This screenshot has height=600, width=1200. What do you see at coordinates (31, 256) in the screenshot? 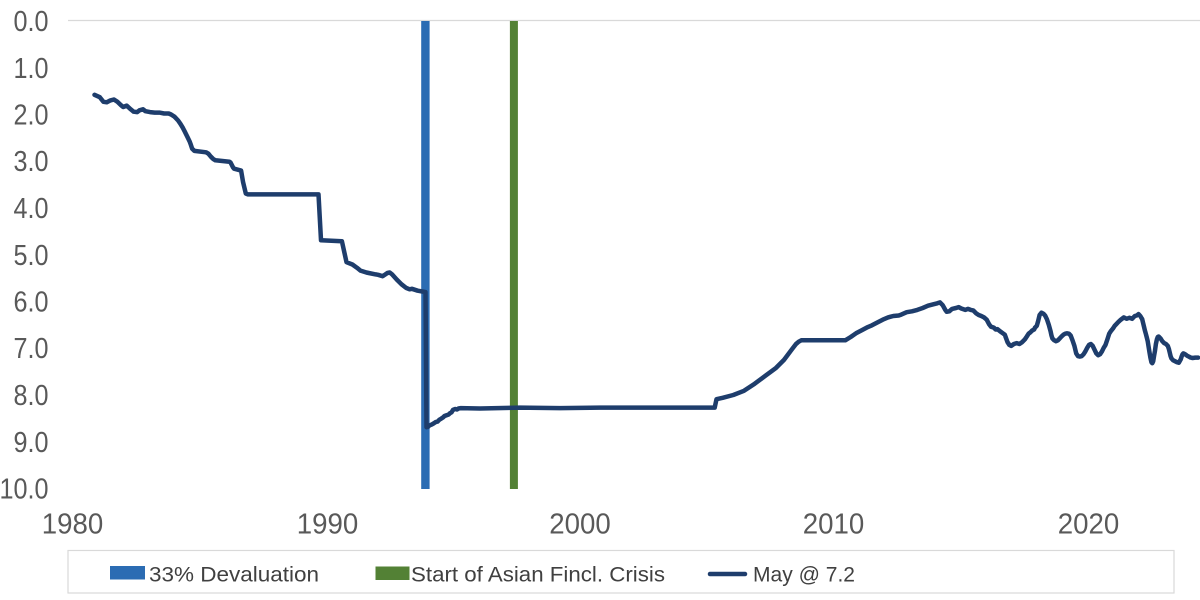
I see `svg-text: 5.0` at bounding box center [31, 256].